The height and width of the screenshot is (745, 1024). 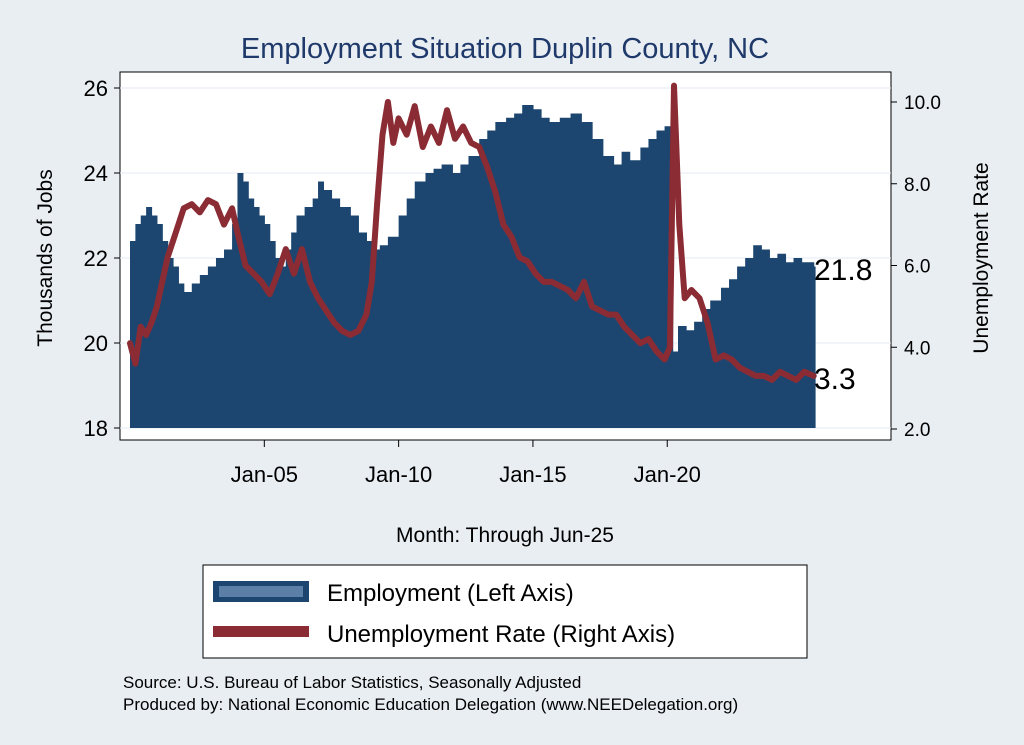 I want to click on y-axis-right-label: Unemployment Rate, so click(x=981, y=257).